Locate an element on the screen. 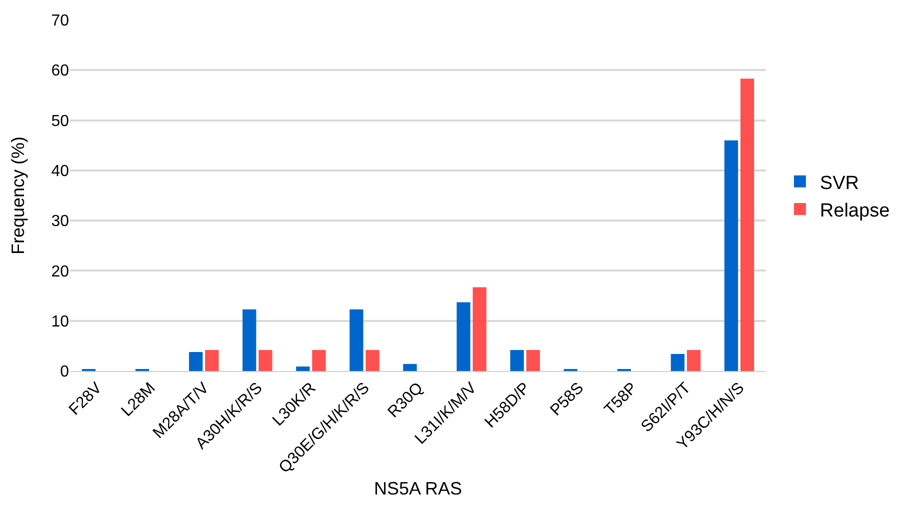 Image resolution: width=907 pixels, height=521 pixels. y-tick-label: 0 is located at coordinates (65, 372).